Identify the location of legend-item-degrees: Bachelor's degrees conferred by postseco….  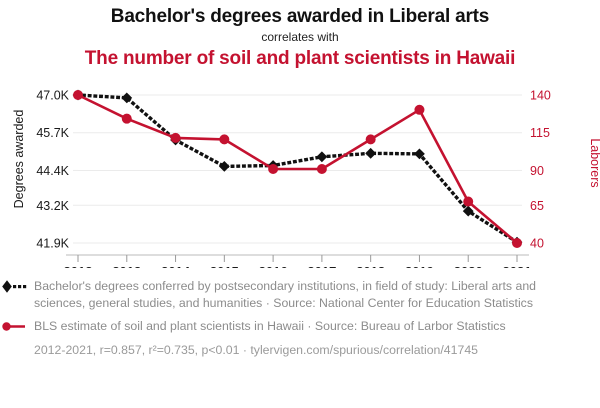
(300, 294).